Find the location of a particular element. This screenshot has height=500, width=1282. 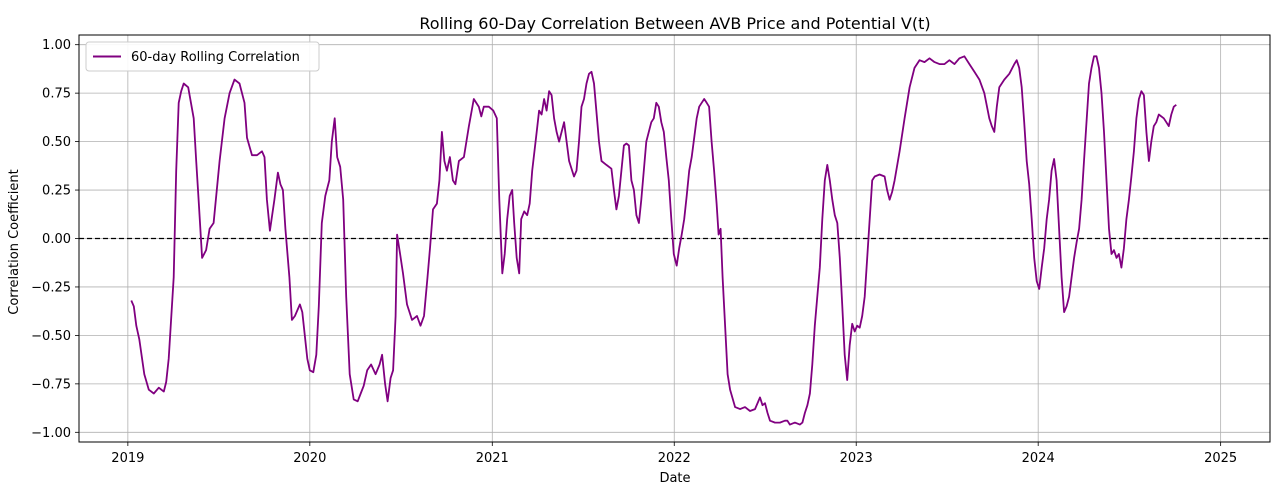

legend-box is located at coordinates (202, 56).